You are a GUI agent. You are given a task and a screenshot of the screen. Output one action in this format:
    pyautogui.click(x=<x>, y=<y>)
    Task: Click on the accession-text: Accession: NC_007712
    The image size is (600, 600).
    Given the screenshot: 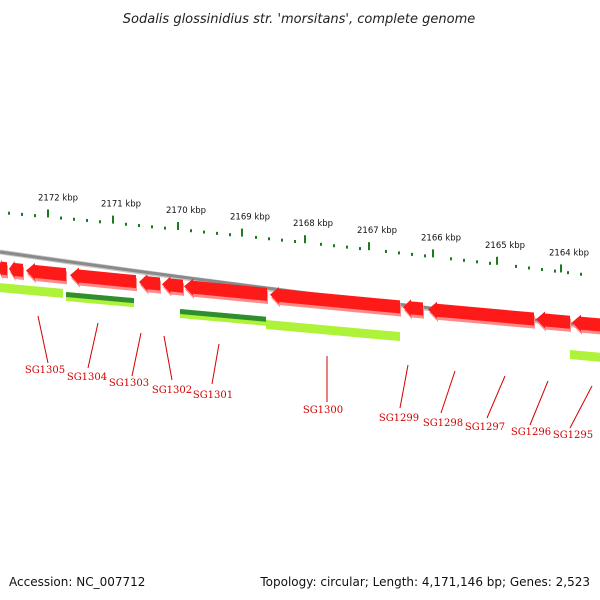 What is the action you would take?
    pyautogui.click(x=77, y=582)
    